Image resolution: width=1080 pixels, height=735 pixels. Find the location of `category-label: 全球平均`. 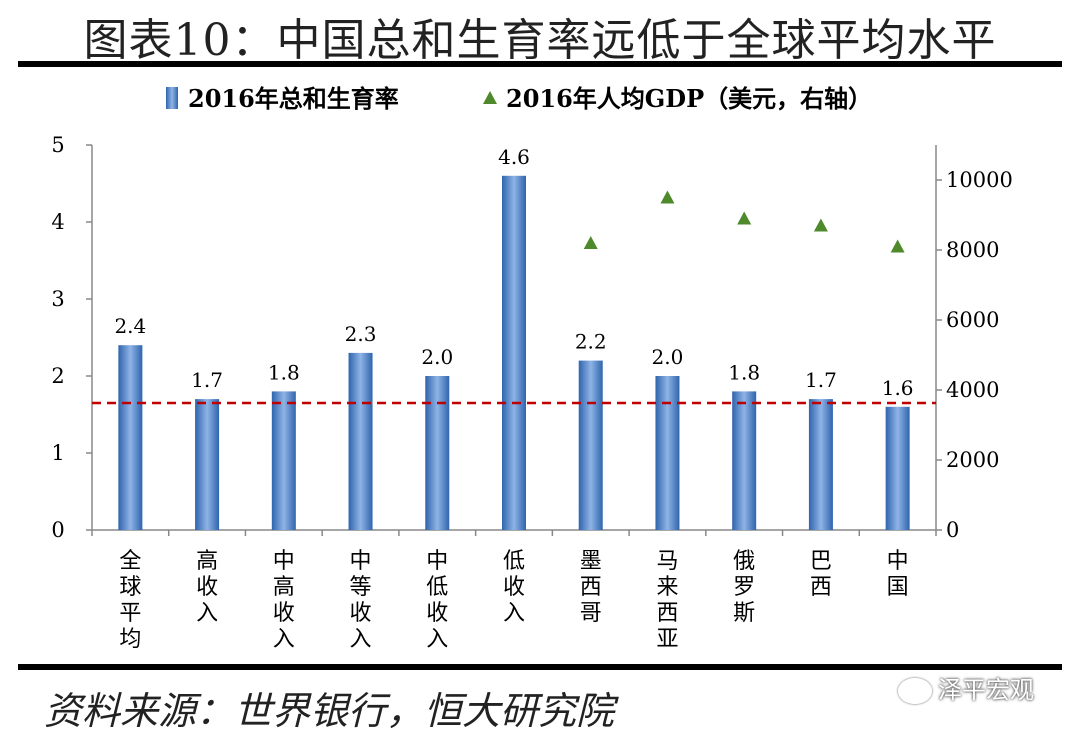

category-label: 全球平均 is located at coordinates (130, 600).